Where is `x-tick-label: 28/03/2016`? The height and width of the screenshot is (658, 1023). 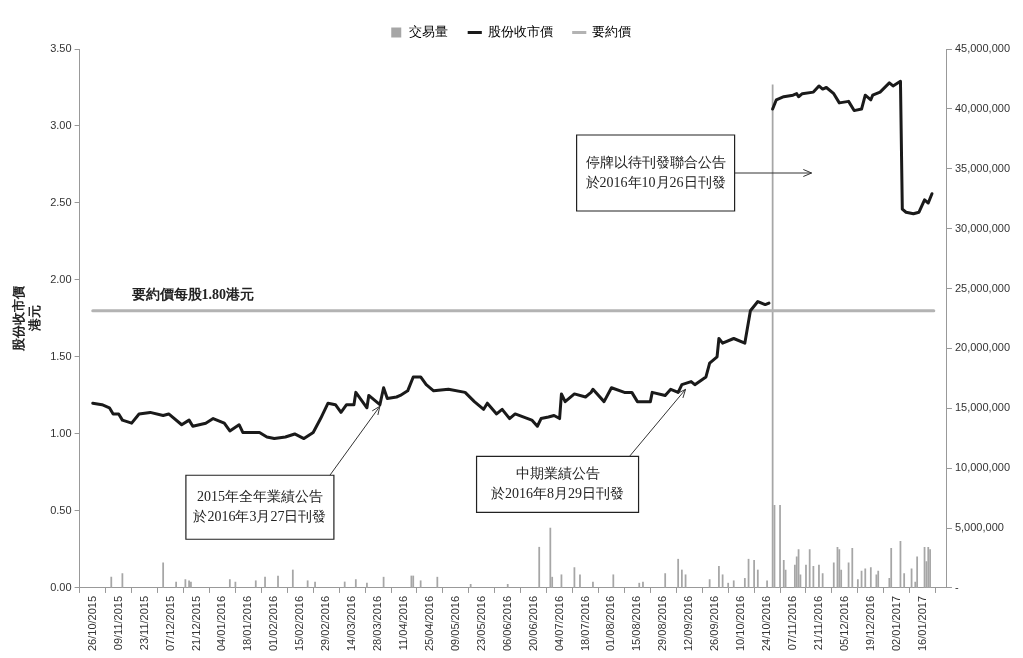
x-tick-label: 28/03/2016 is located at coordinates (377, 623).